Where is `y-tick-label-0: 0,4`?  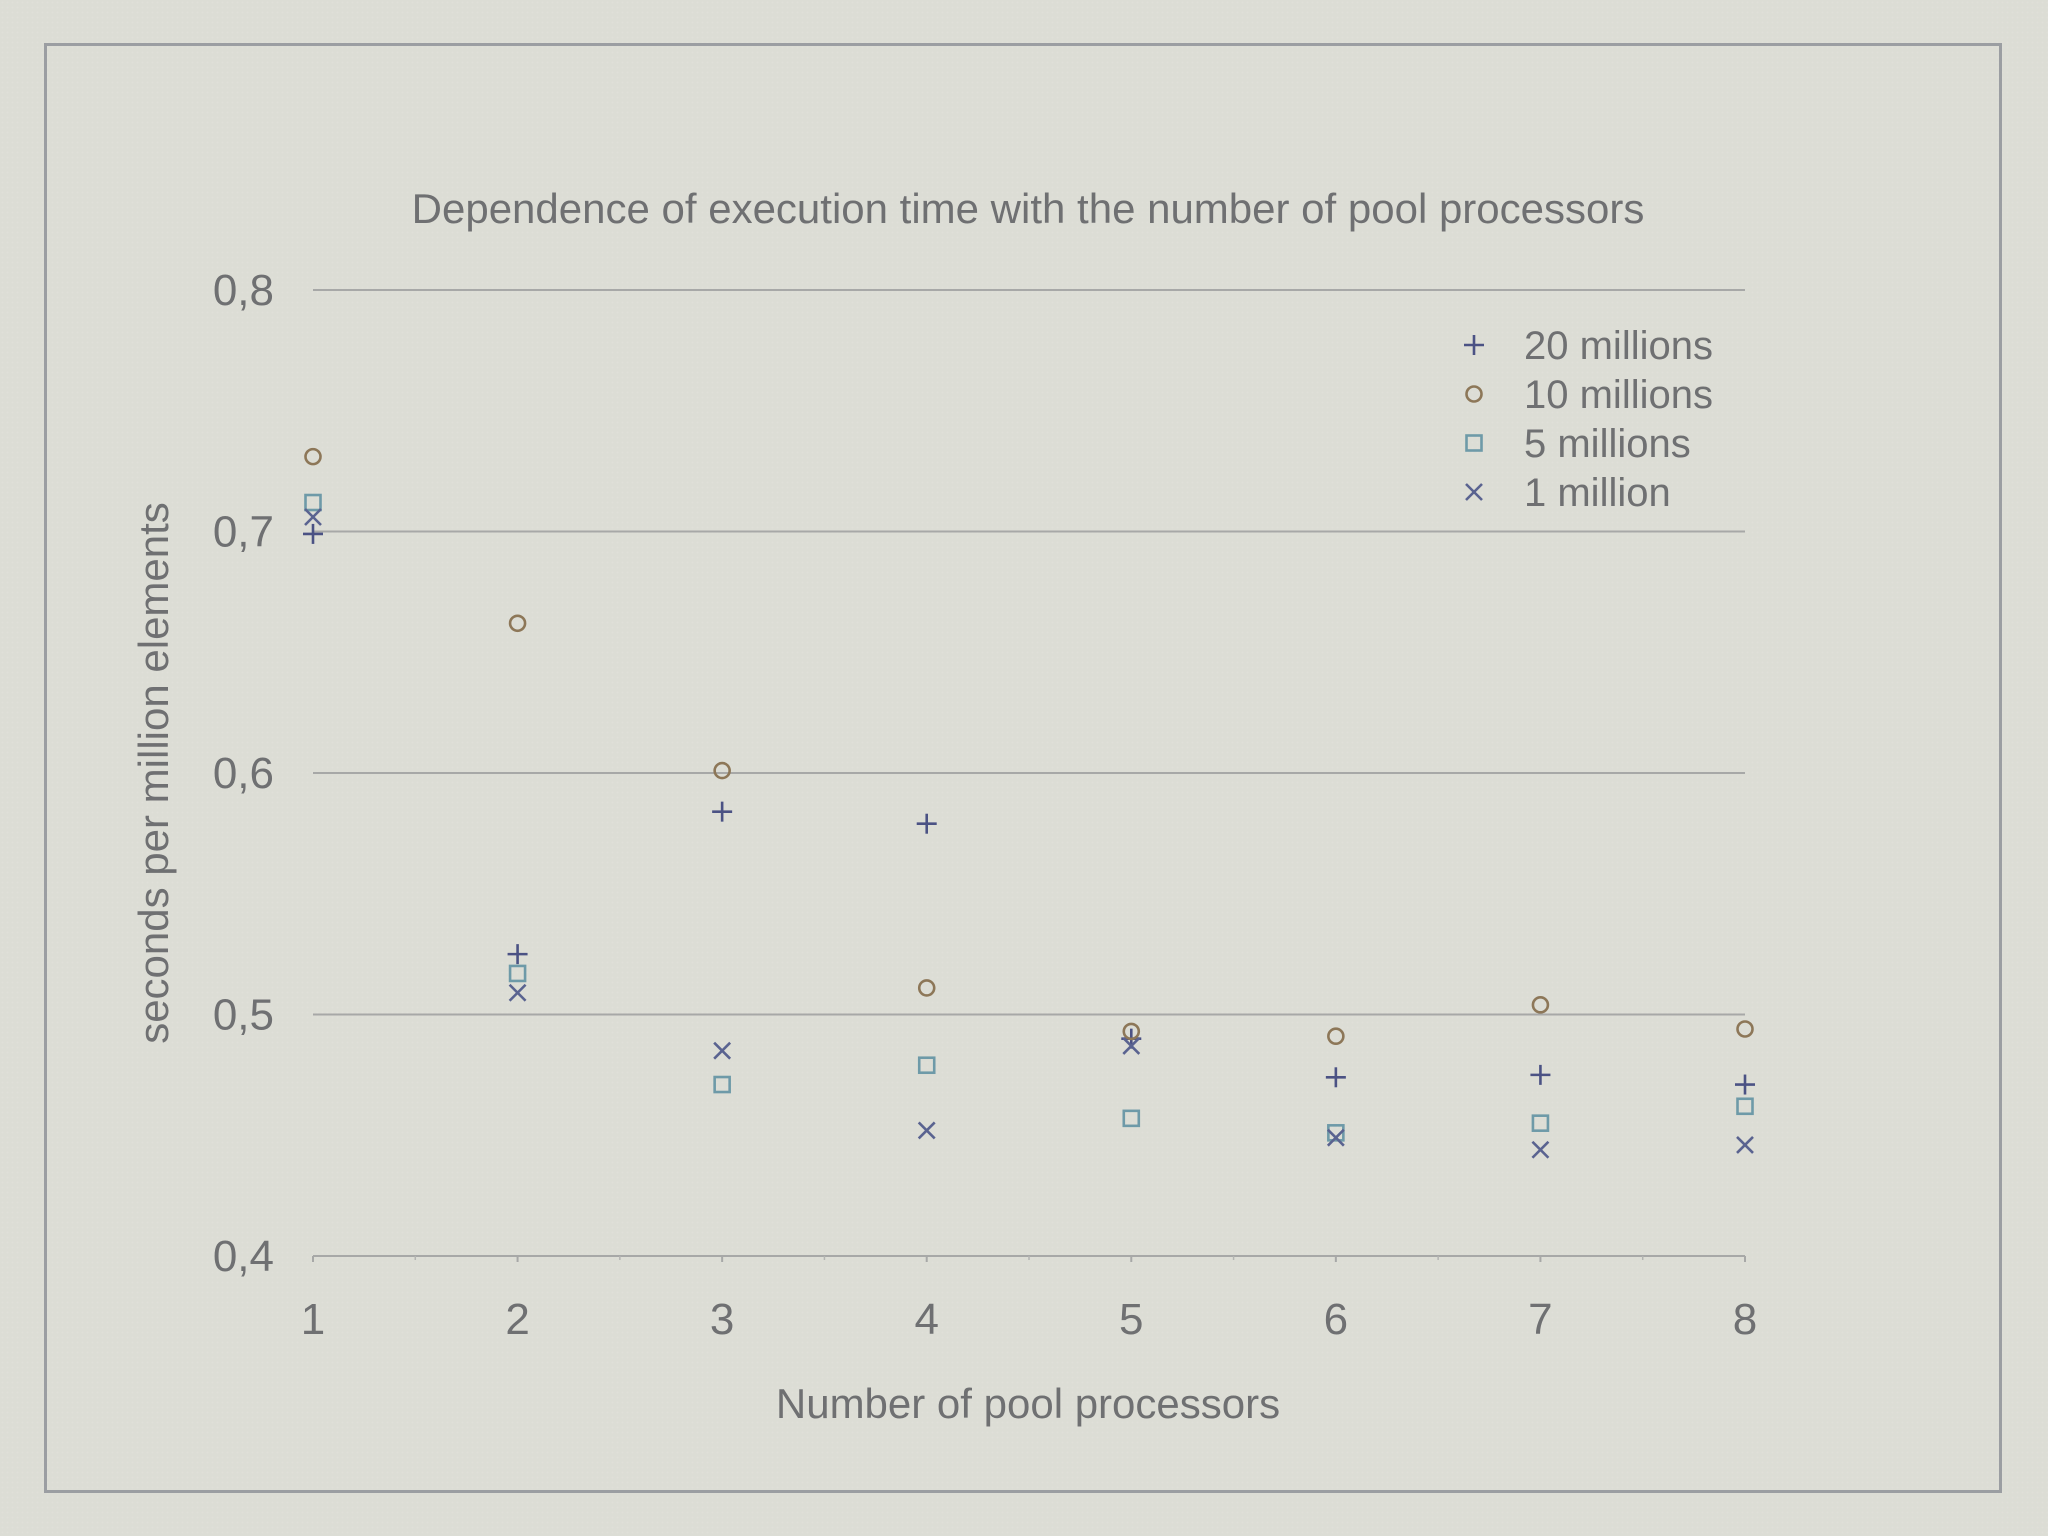 y-tick-label-0: 0,4 is located at coordinates (243, 1256).